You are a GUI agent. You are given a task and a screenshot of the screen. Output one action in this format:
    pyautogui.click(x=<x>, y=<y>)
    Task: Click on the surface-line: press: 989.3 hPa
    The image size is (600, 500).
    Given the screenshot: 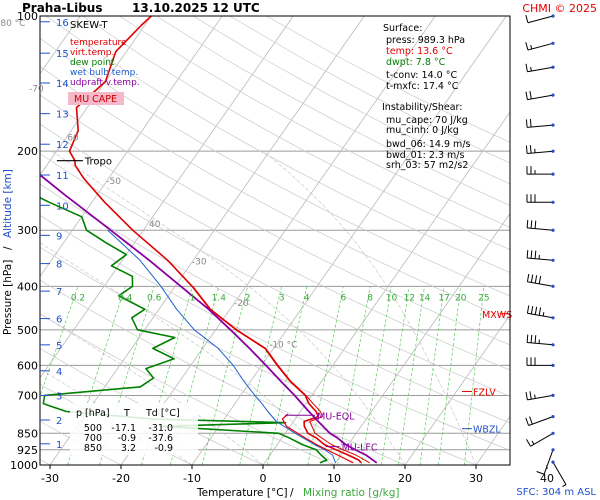 What is the action you would take?
    pyautogui.click(x=425, y=40)
    